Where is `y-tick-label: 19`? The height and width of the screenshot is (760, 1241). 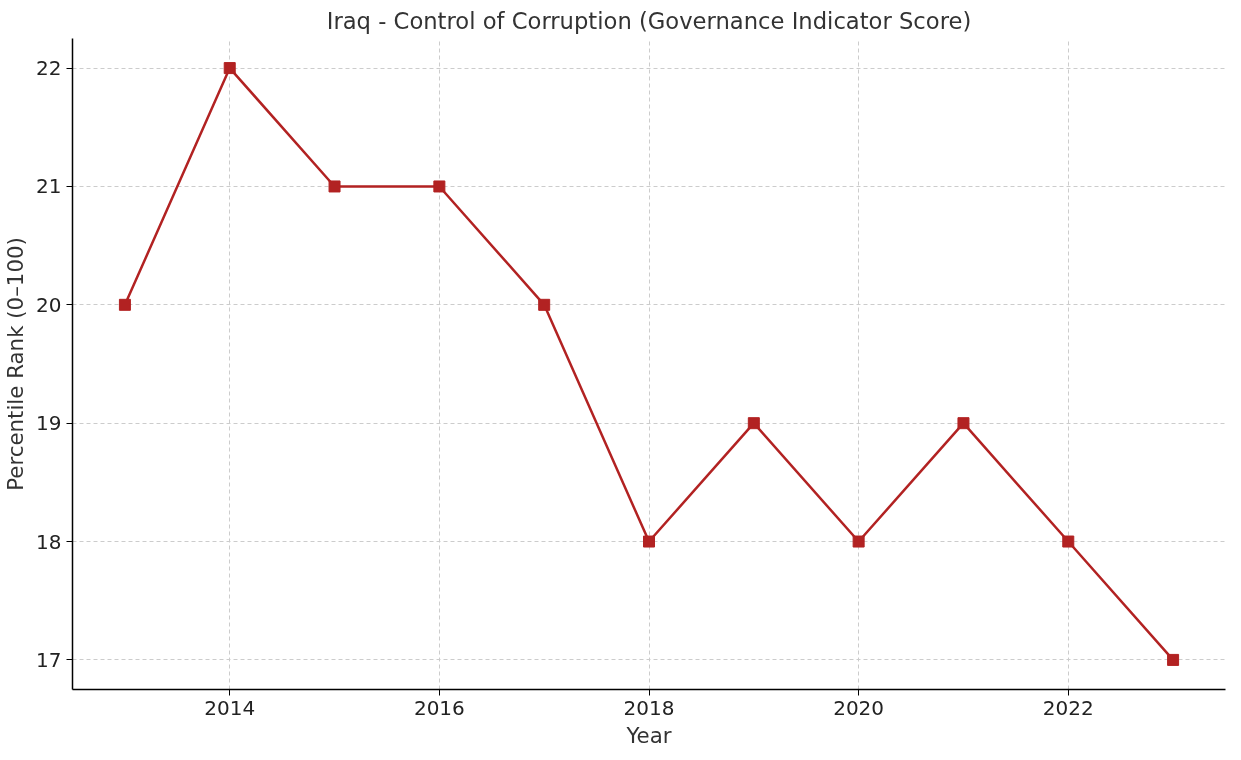 y-tick-label: 19 is located at coordinates (49, 423).